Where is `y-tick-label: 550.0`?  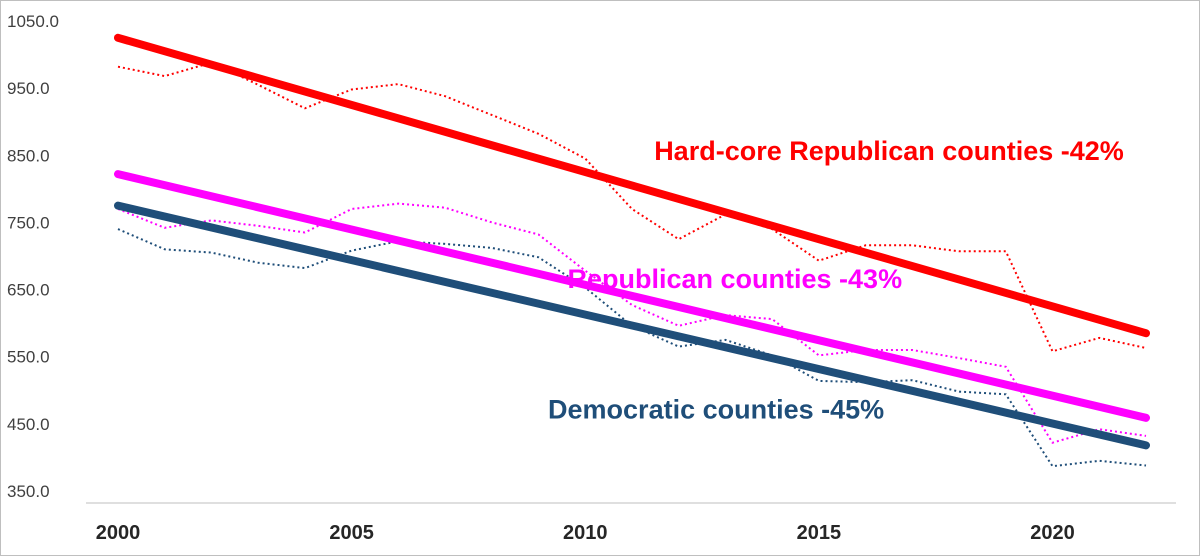
y-tick-label: 550.0 is located at coordinates (28, 357).